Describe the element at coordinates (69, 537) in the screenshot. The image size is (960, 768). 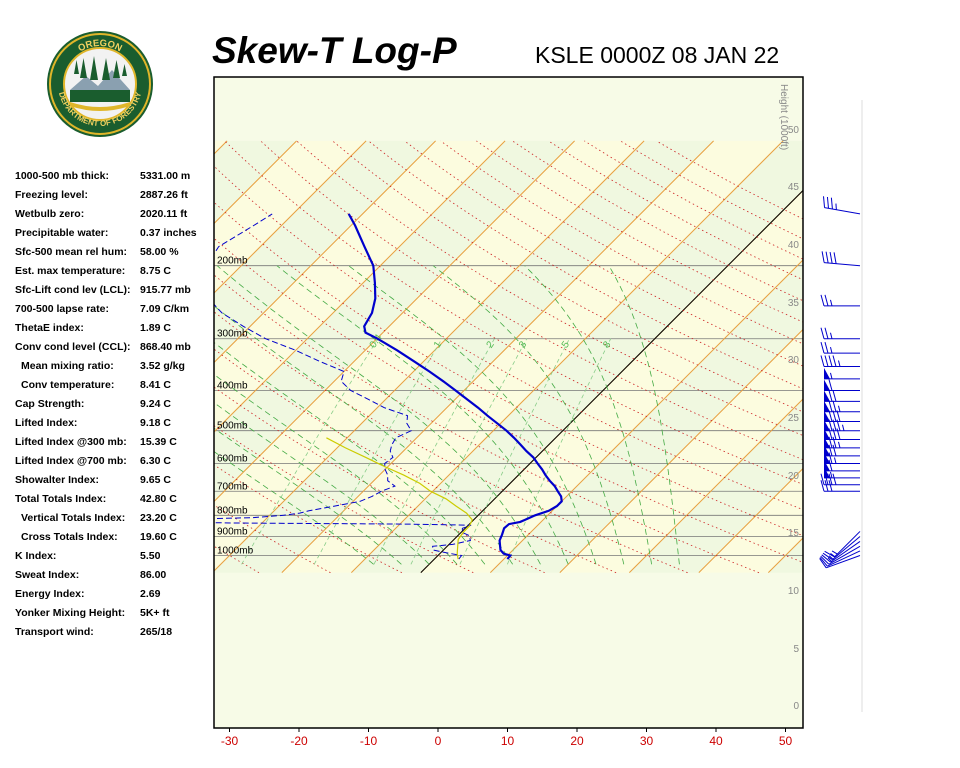
I see `index-label: Cross Totals Index:` at that location.